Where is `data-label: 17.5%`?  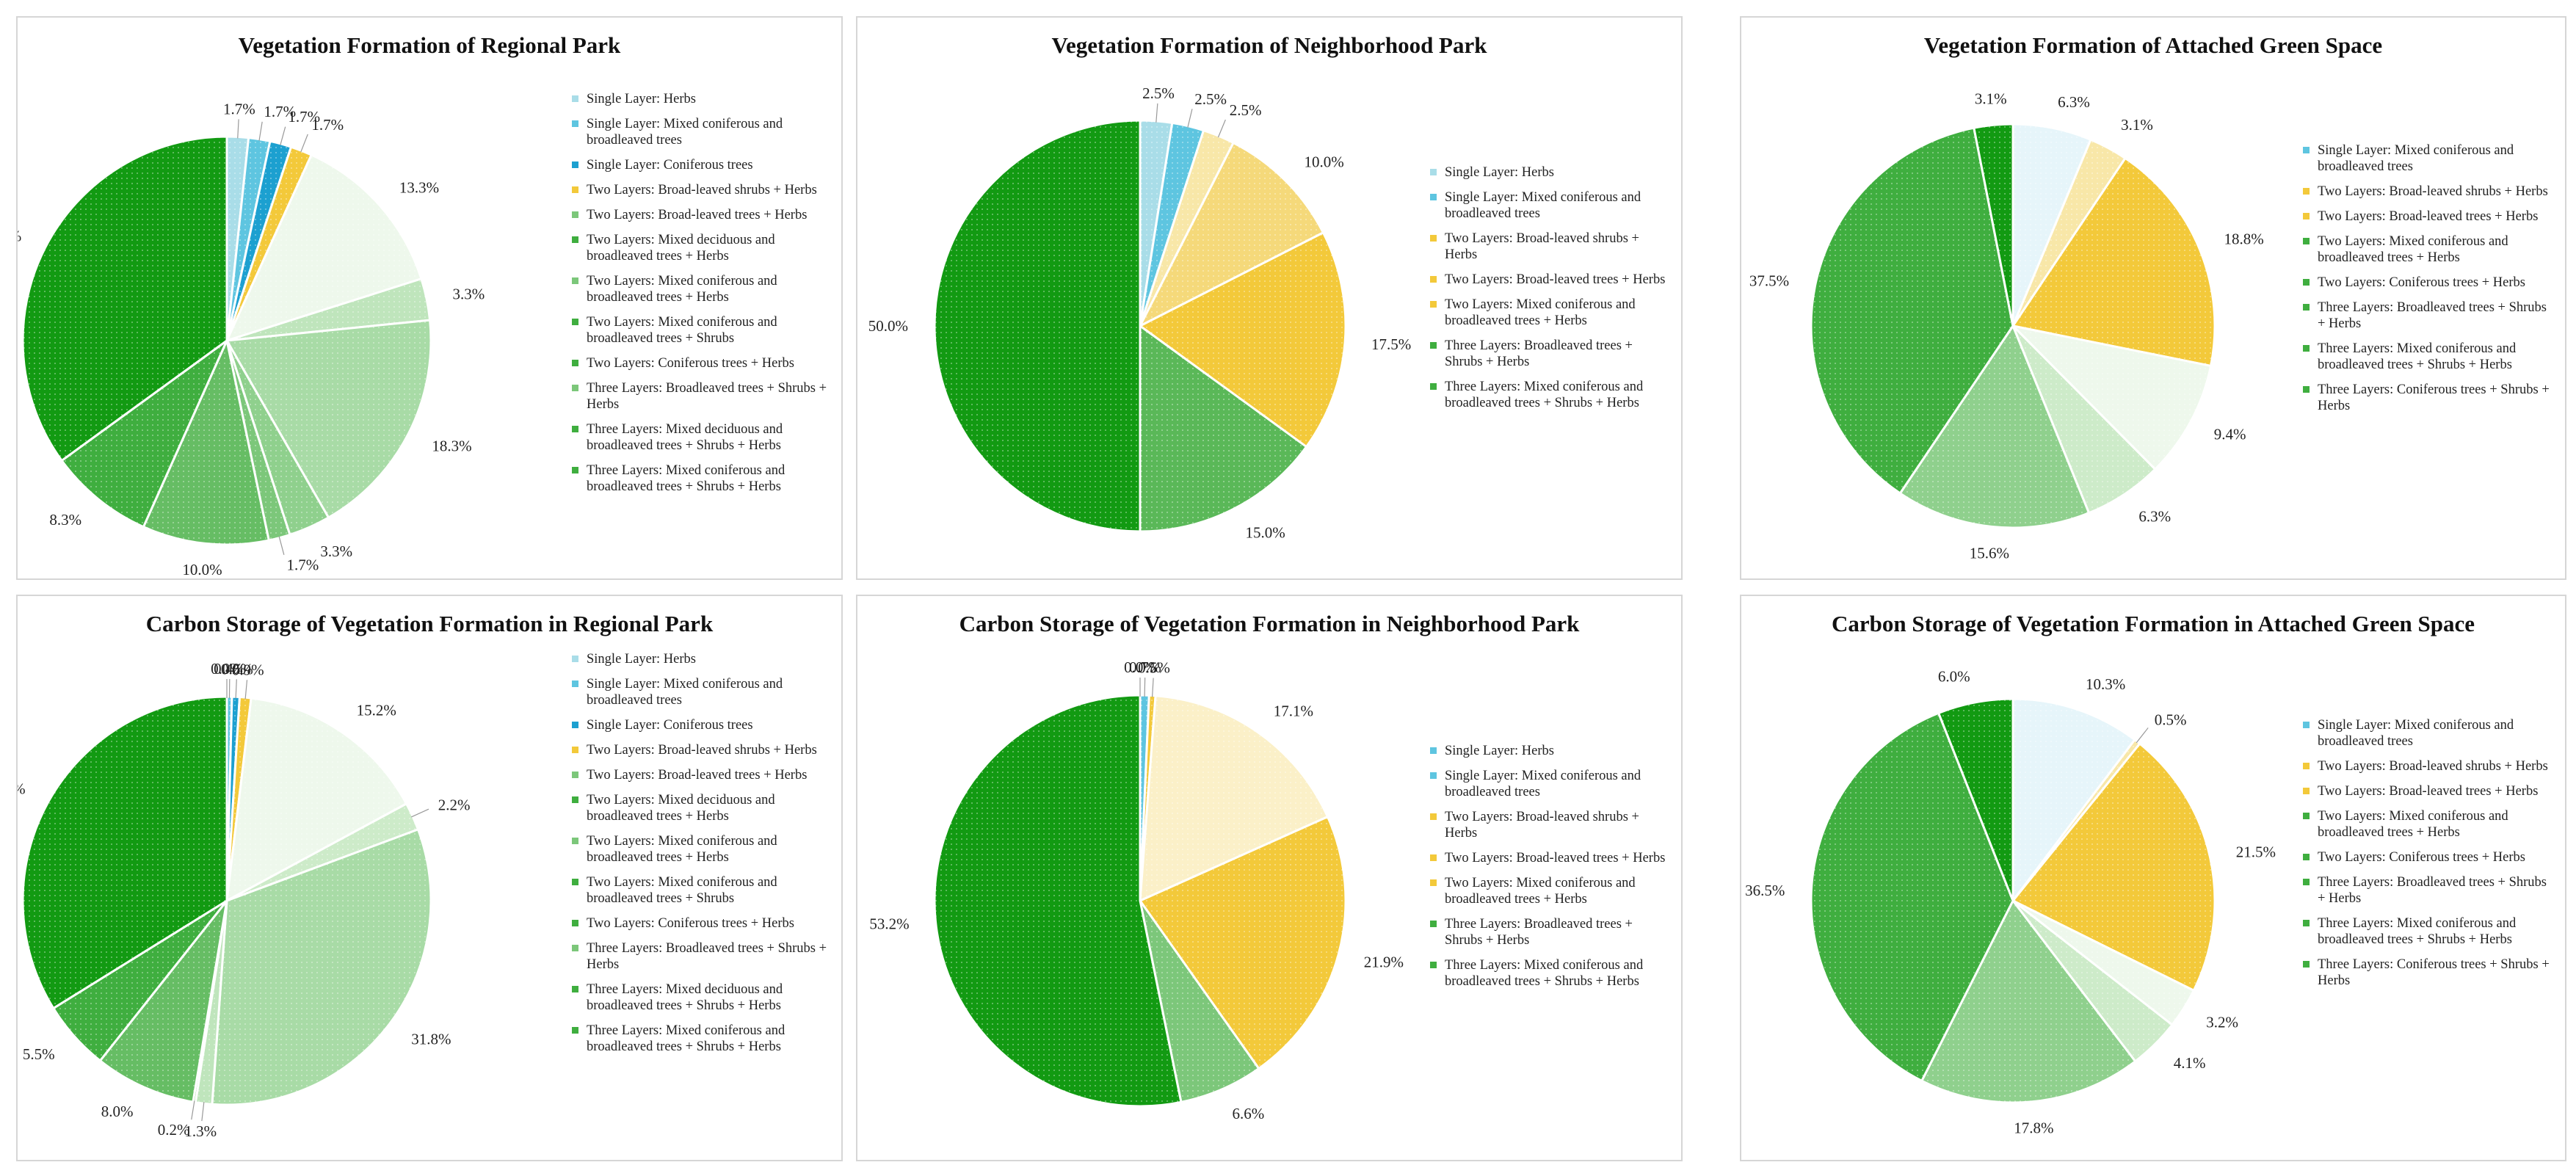
data-label: 17.5% is located at coordinates (1391, 344).